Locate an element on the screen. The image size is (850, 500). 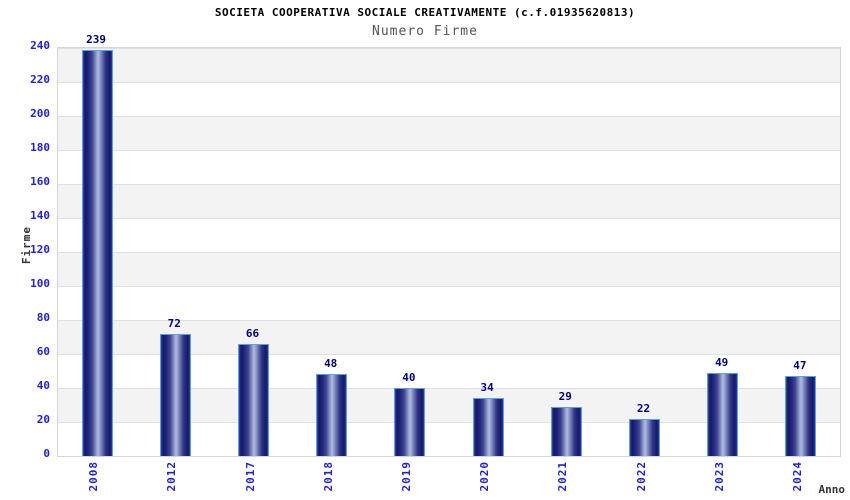
y-tick-label: 200 is located at coordinates (40, 113).